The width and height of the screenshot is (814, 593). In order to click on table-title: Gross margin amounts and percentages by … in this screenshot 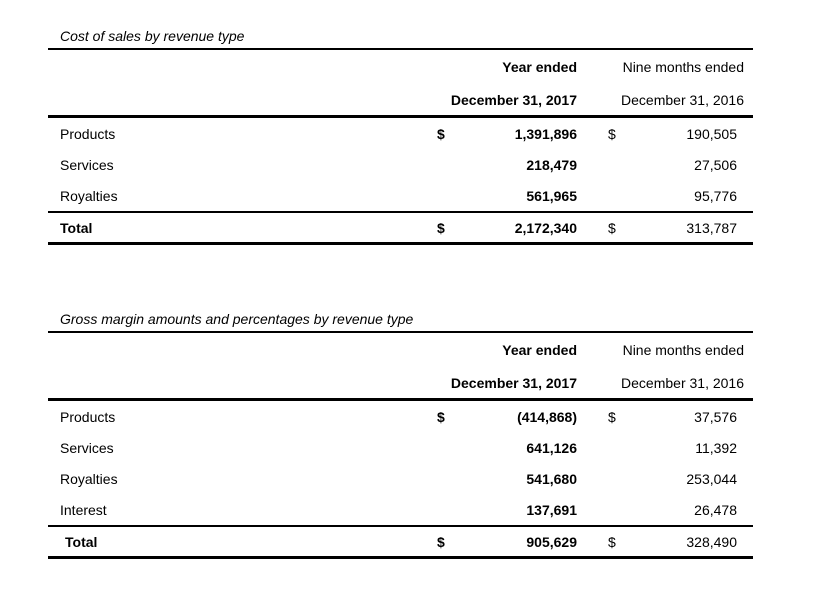, I will do `click(237, 319)`.